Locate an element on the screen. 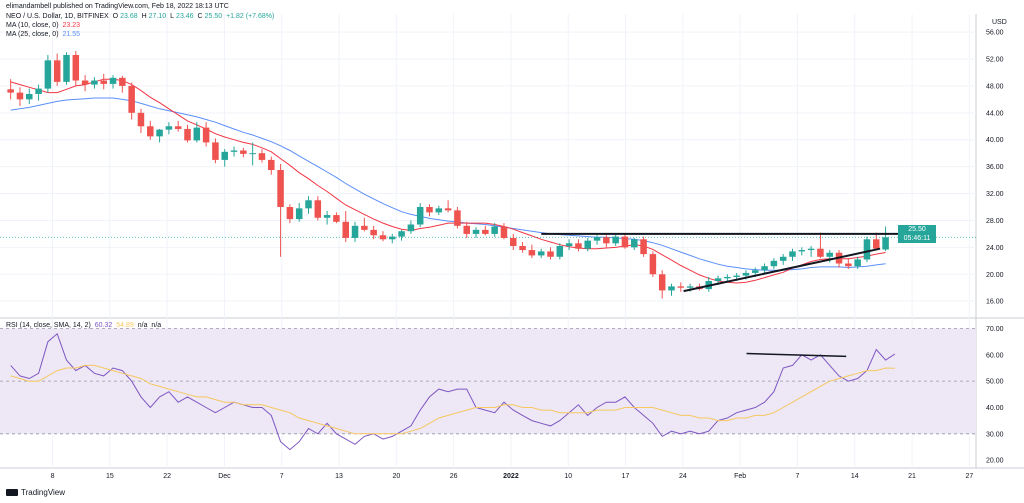 This screenshot has height=503, width=1024. rsi-sma-line is located at coordinates (452, 399).